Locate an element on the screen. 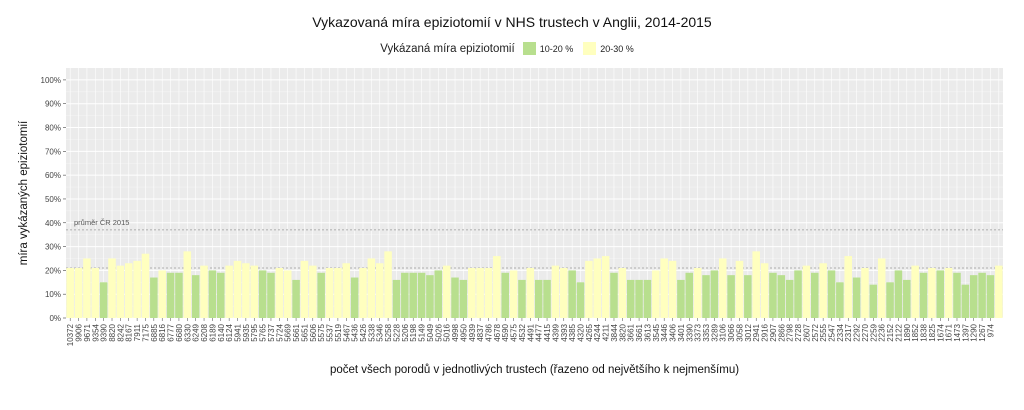  x-tick-label: 4786 is located at coordinates (488, 332).